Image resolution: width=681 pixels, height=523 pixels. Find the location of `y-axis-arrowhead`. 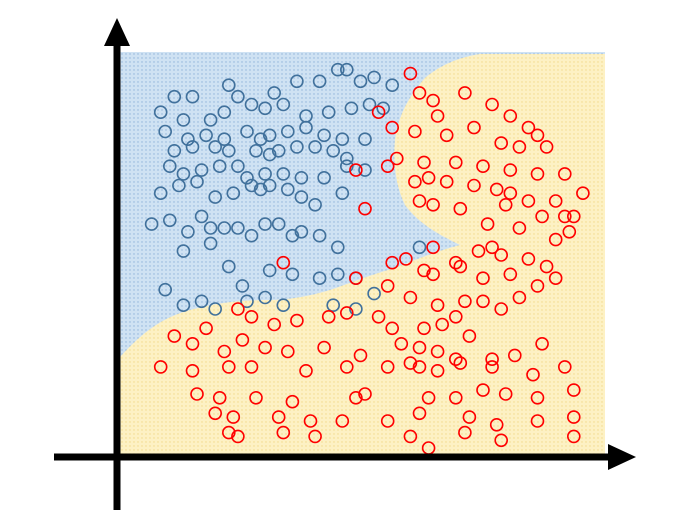

y-axis-arrowhead is located at coordinates (117, 32).